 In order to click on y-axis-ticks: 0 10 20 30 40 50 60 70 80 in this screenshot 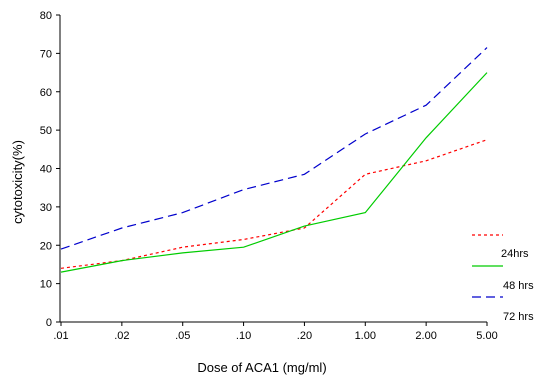, I will do `click(50, 169)`.